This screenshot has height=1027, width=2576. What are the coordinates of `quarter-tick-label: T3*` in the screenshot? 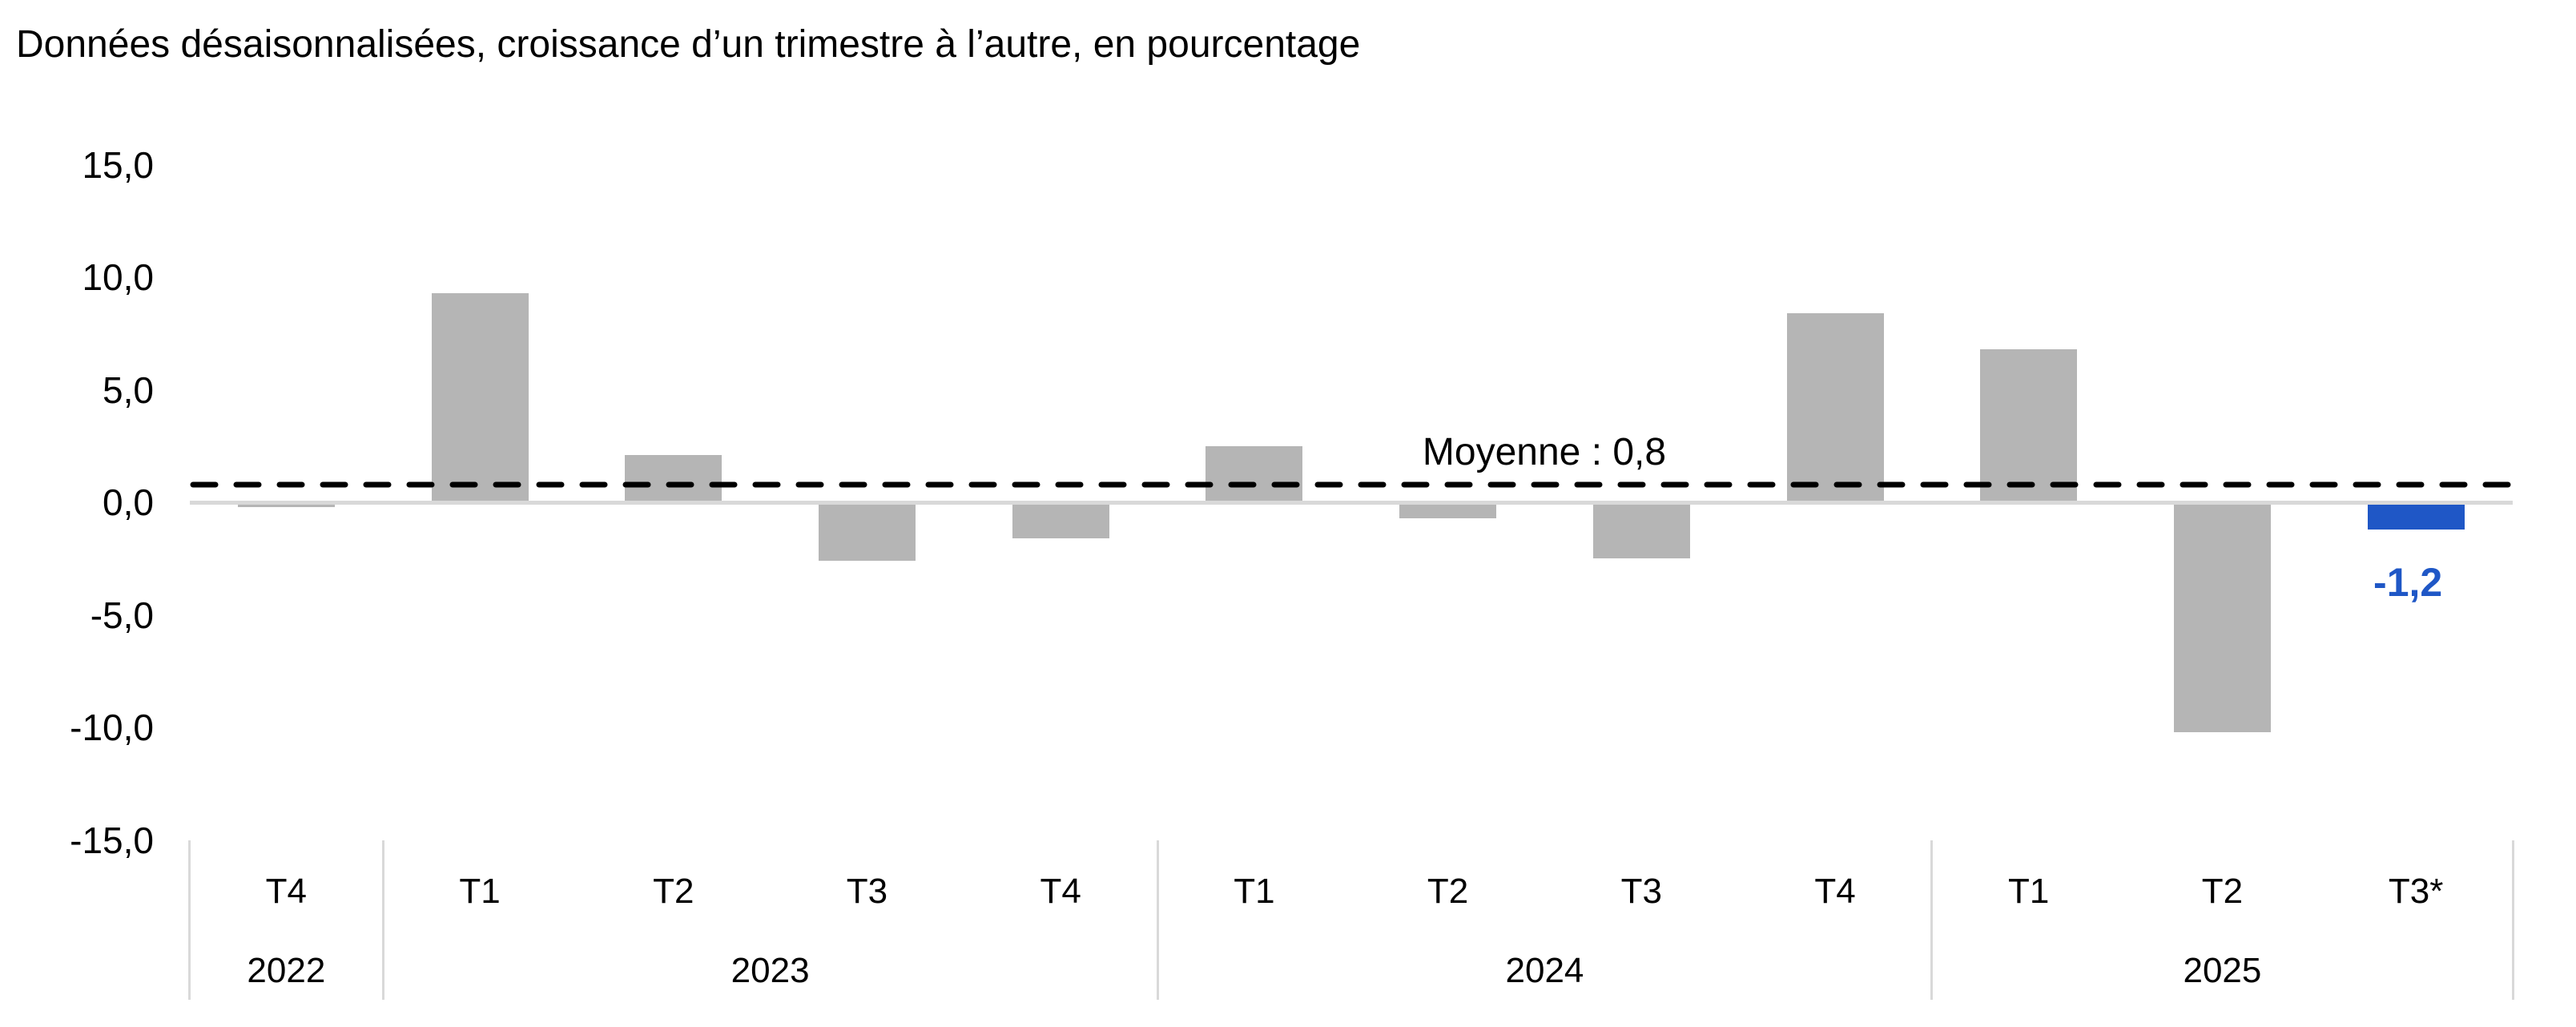 It's located at (2416, 892).